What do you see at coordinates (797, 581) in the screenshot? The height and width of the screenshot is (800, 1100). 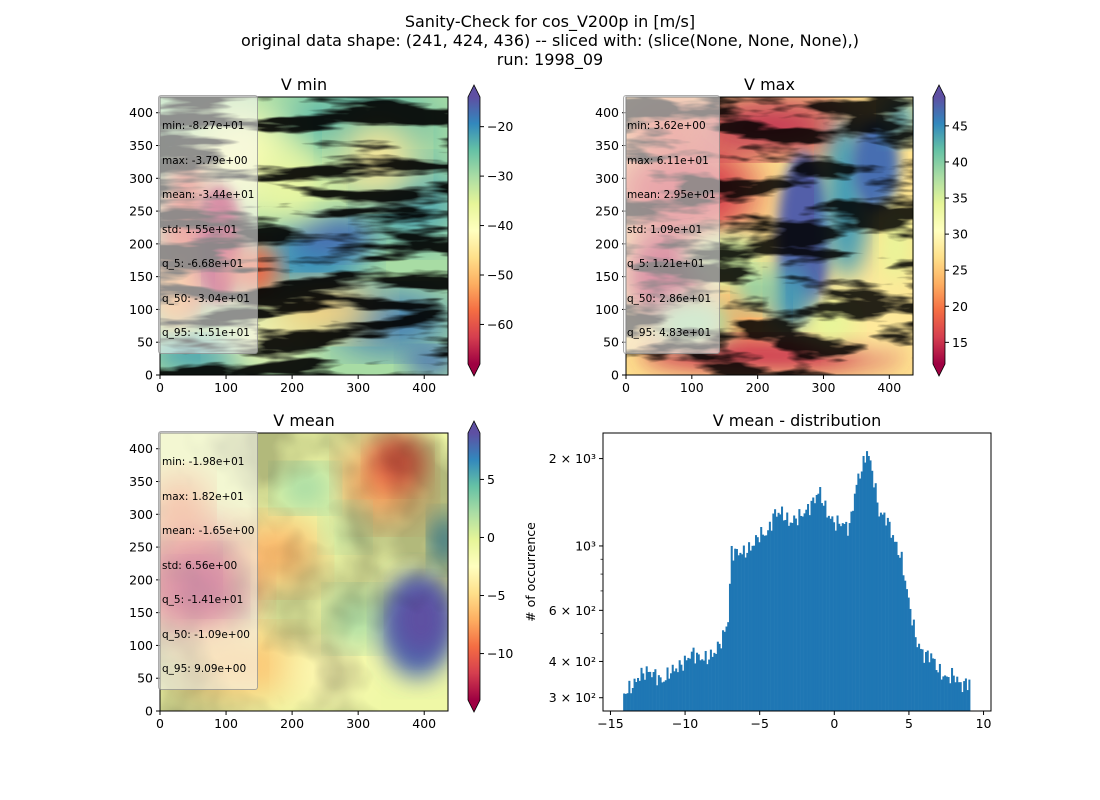 I see `histogram-bars` at bounding box center [797, 581].